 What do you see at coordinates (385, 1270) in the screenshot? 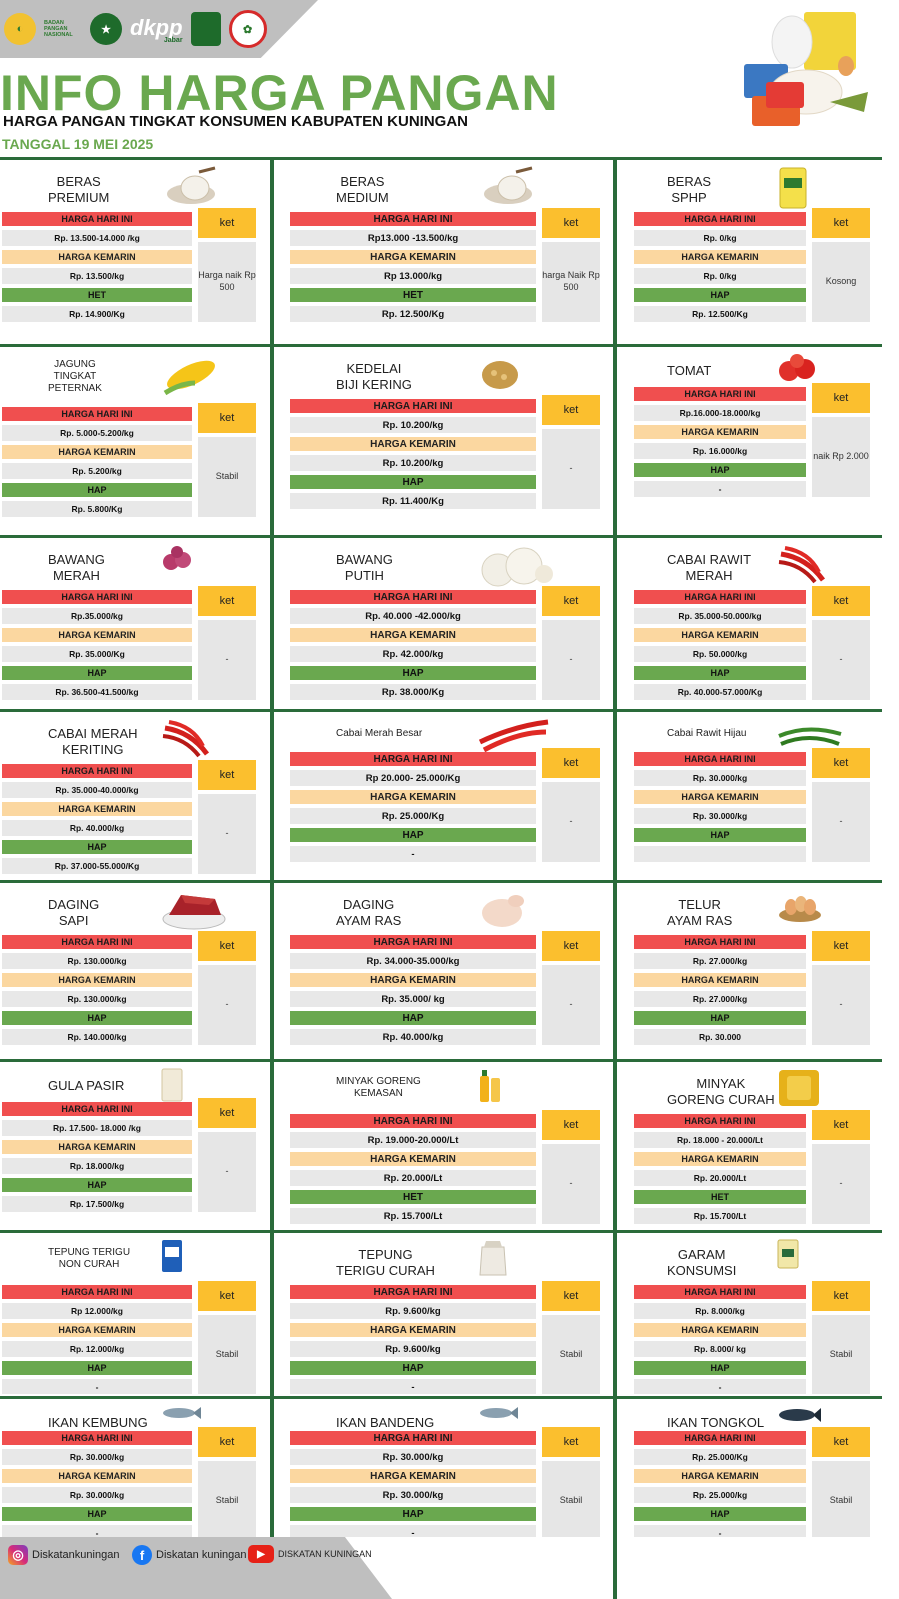
I see `product-name-line: TERIGU CURAH` at bounding box center [385, 1270].